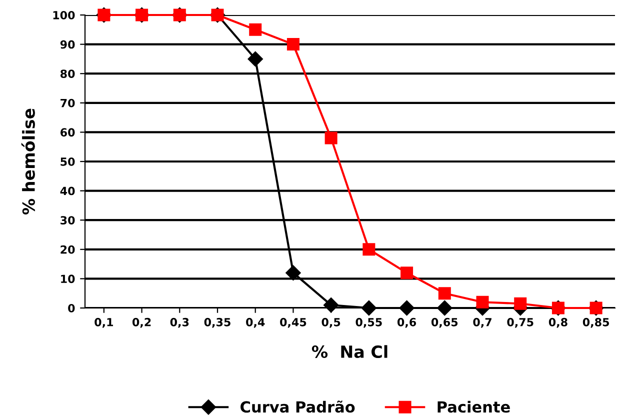  I want to click on x-tick-label: 0,5, so click(331, 323).